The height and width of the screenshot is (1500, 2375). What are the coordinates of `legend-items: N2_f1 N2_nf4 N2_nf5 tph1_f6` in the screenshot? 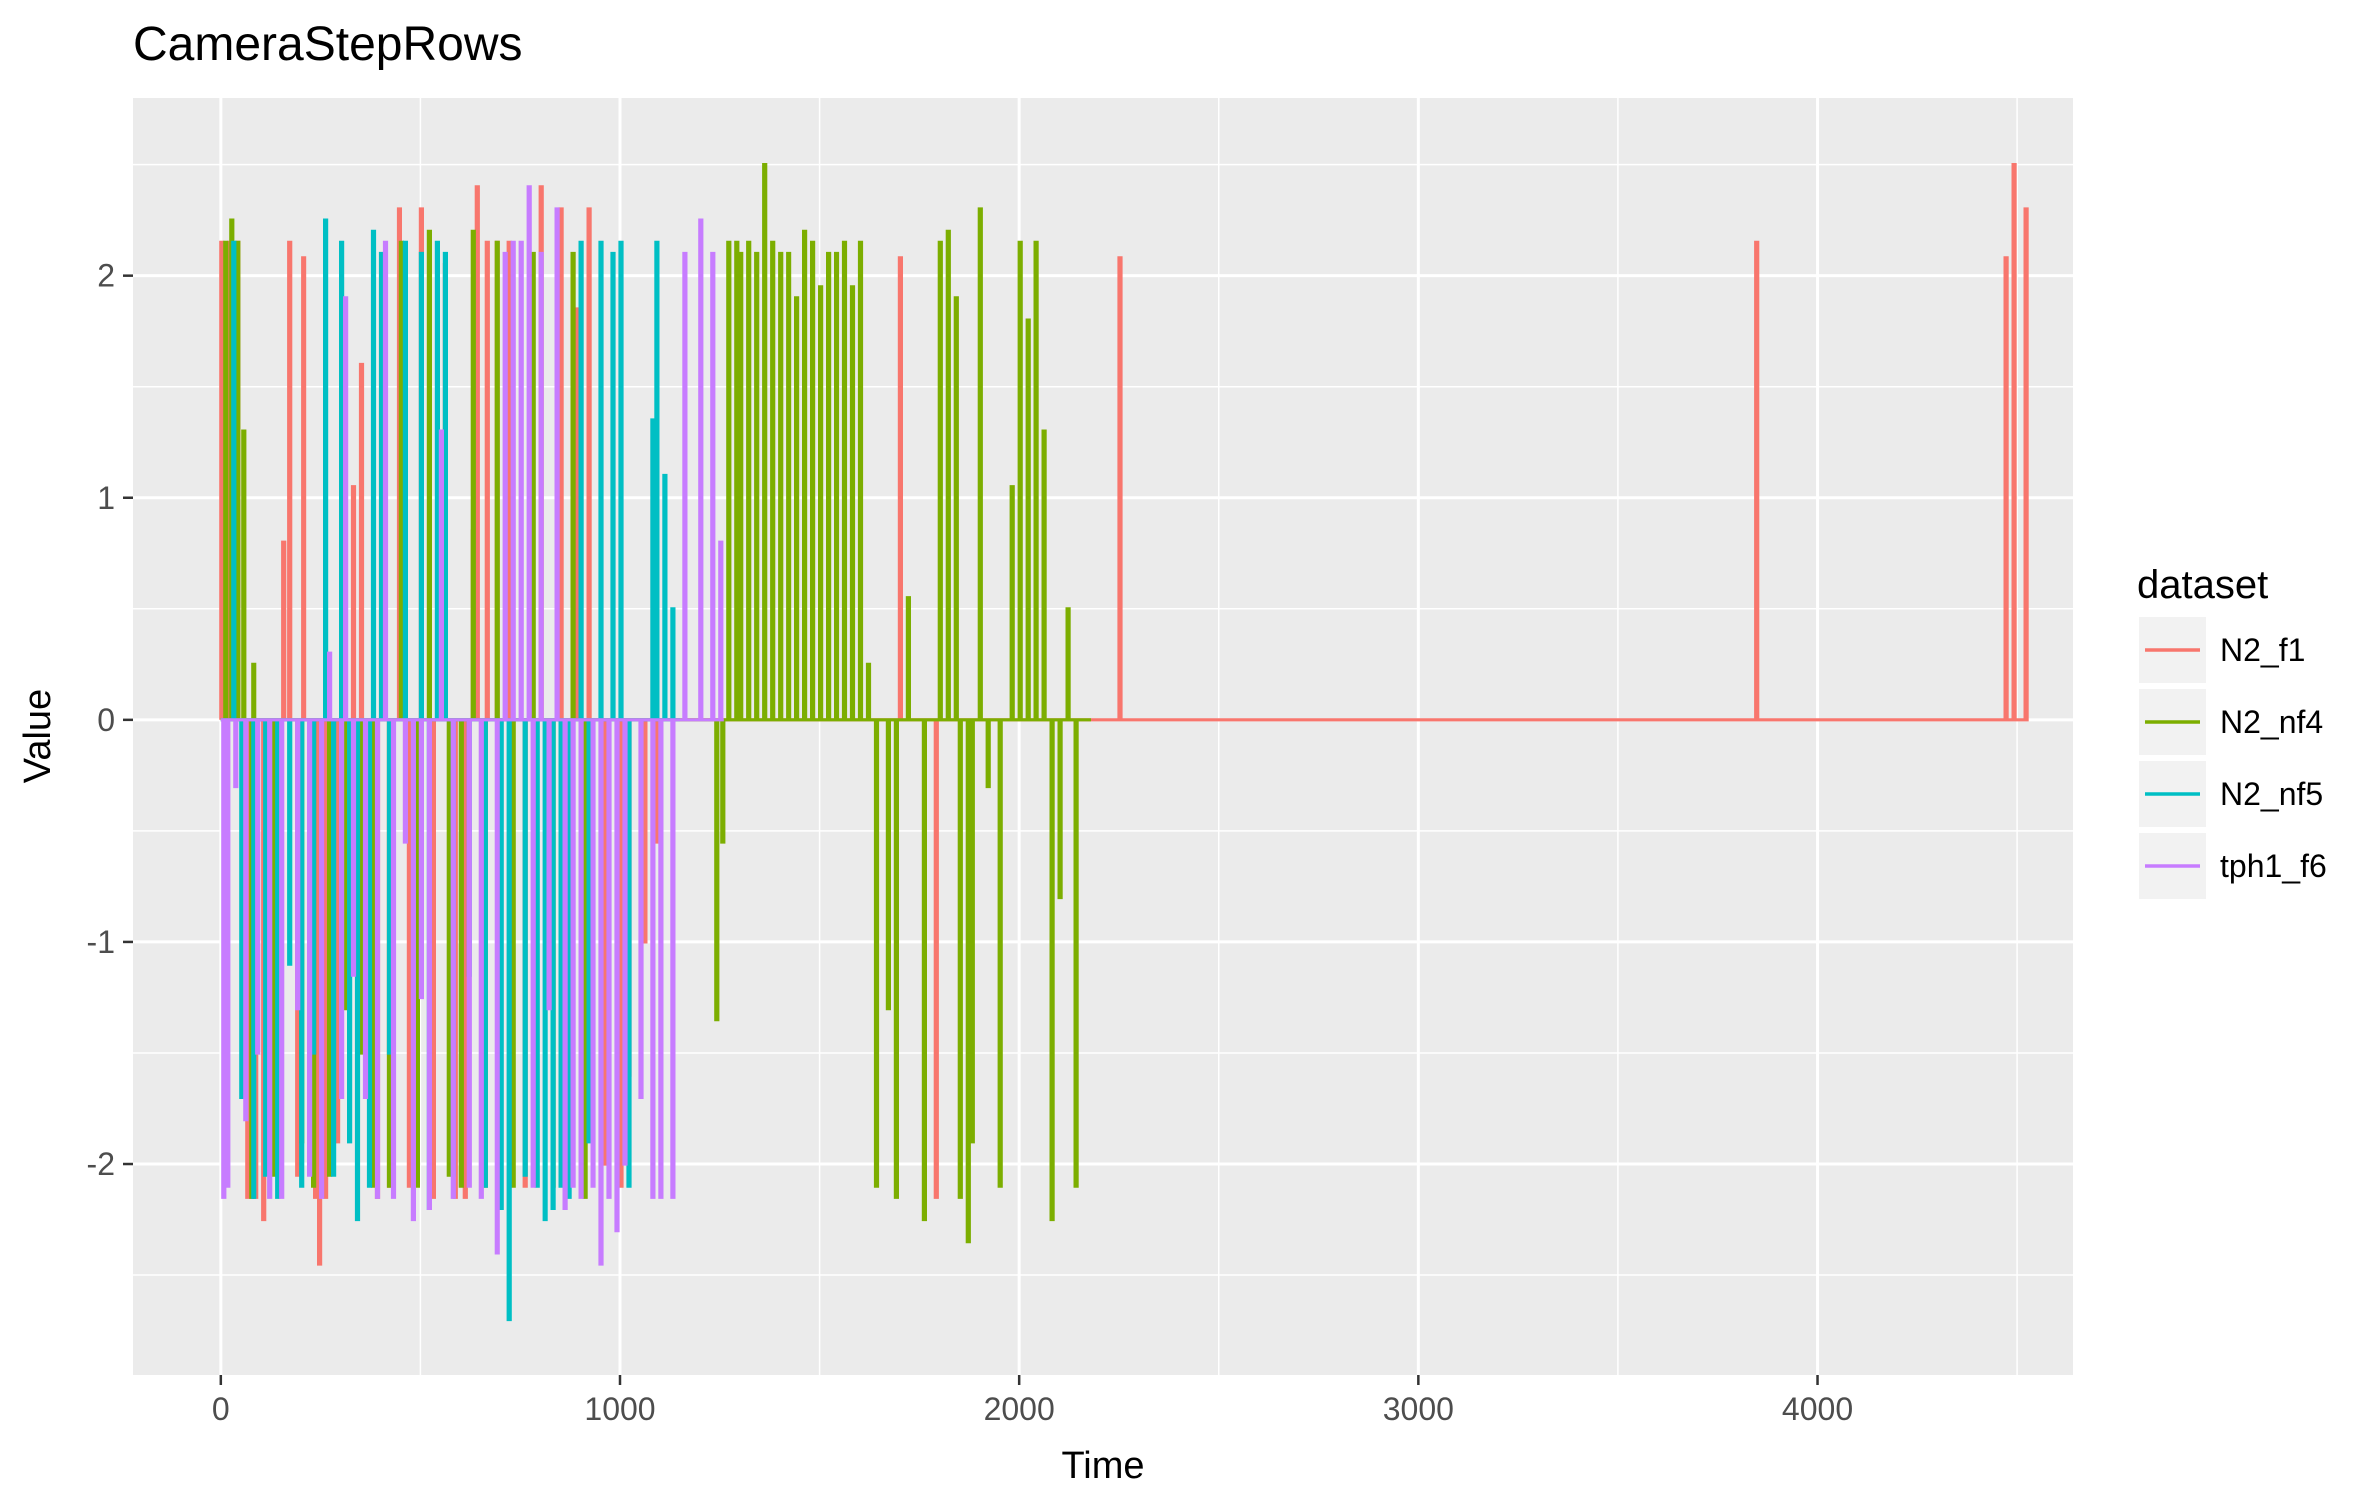 It's located at (2233, 758).